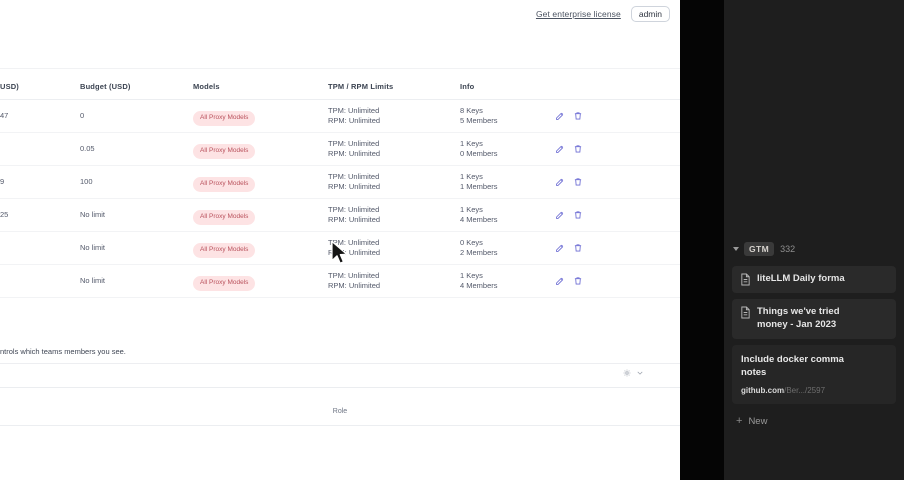 The width and height of the screenshot is (904, 480). What do you see at coordinates (105, 86) in the screenshot?
I see `column-header-budget: Budget (USD)` at bounding box center [105, 86].